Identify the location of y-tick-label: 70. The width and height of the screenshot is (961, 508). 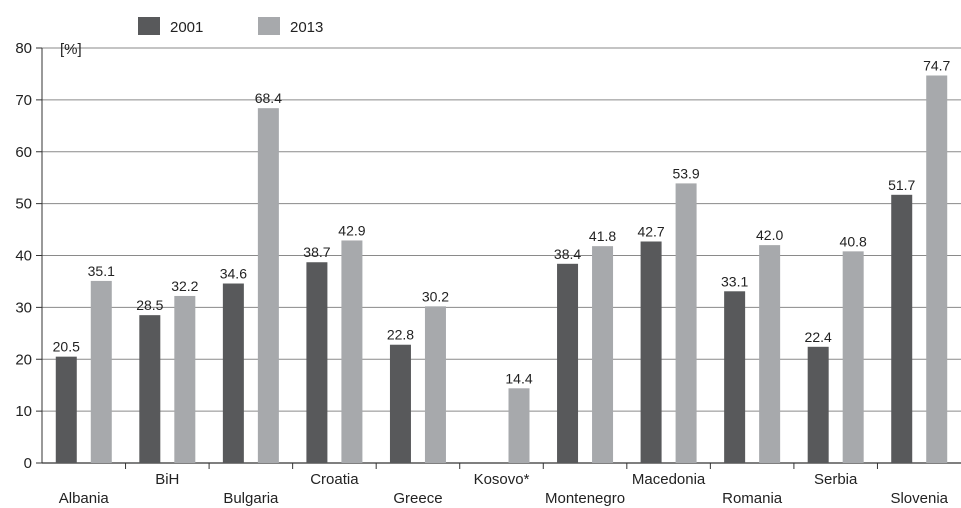
(23, 100).